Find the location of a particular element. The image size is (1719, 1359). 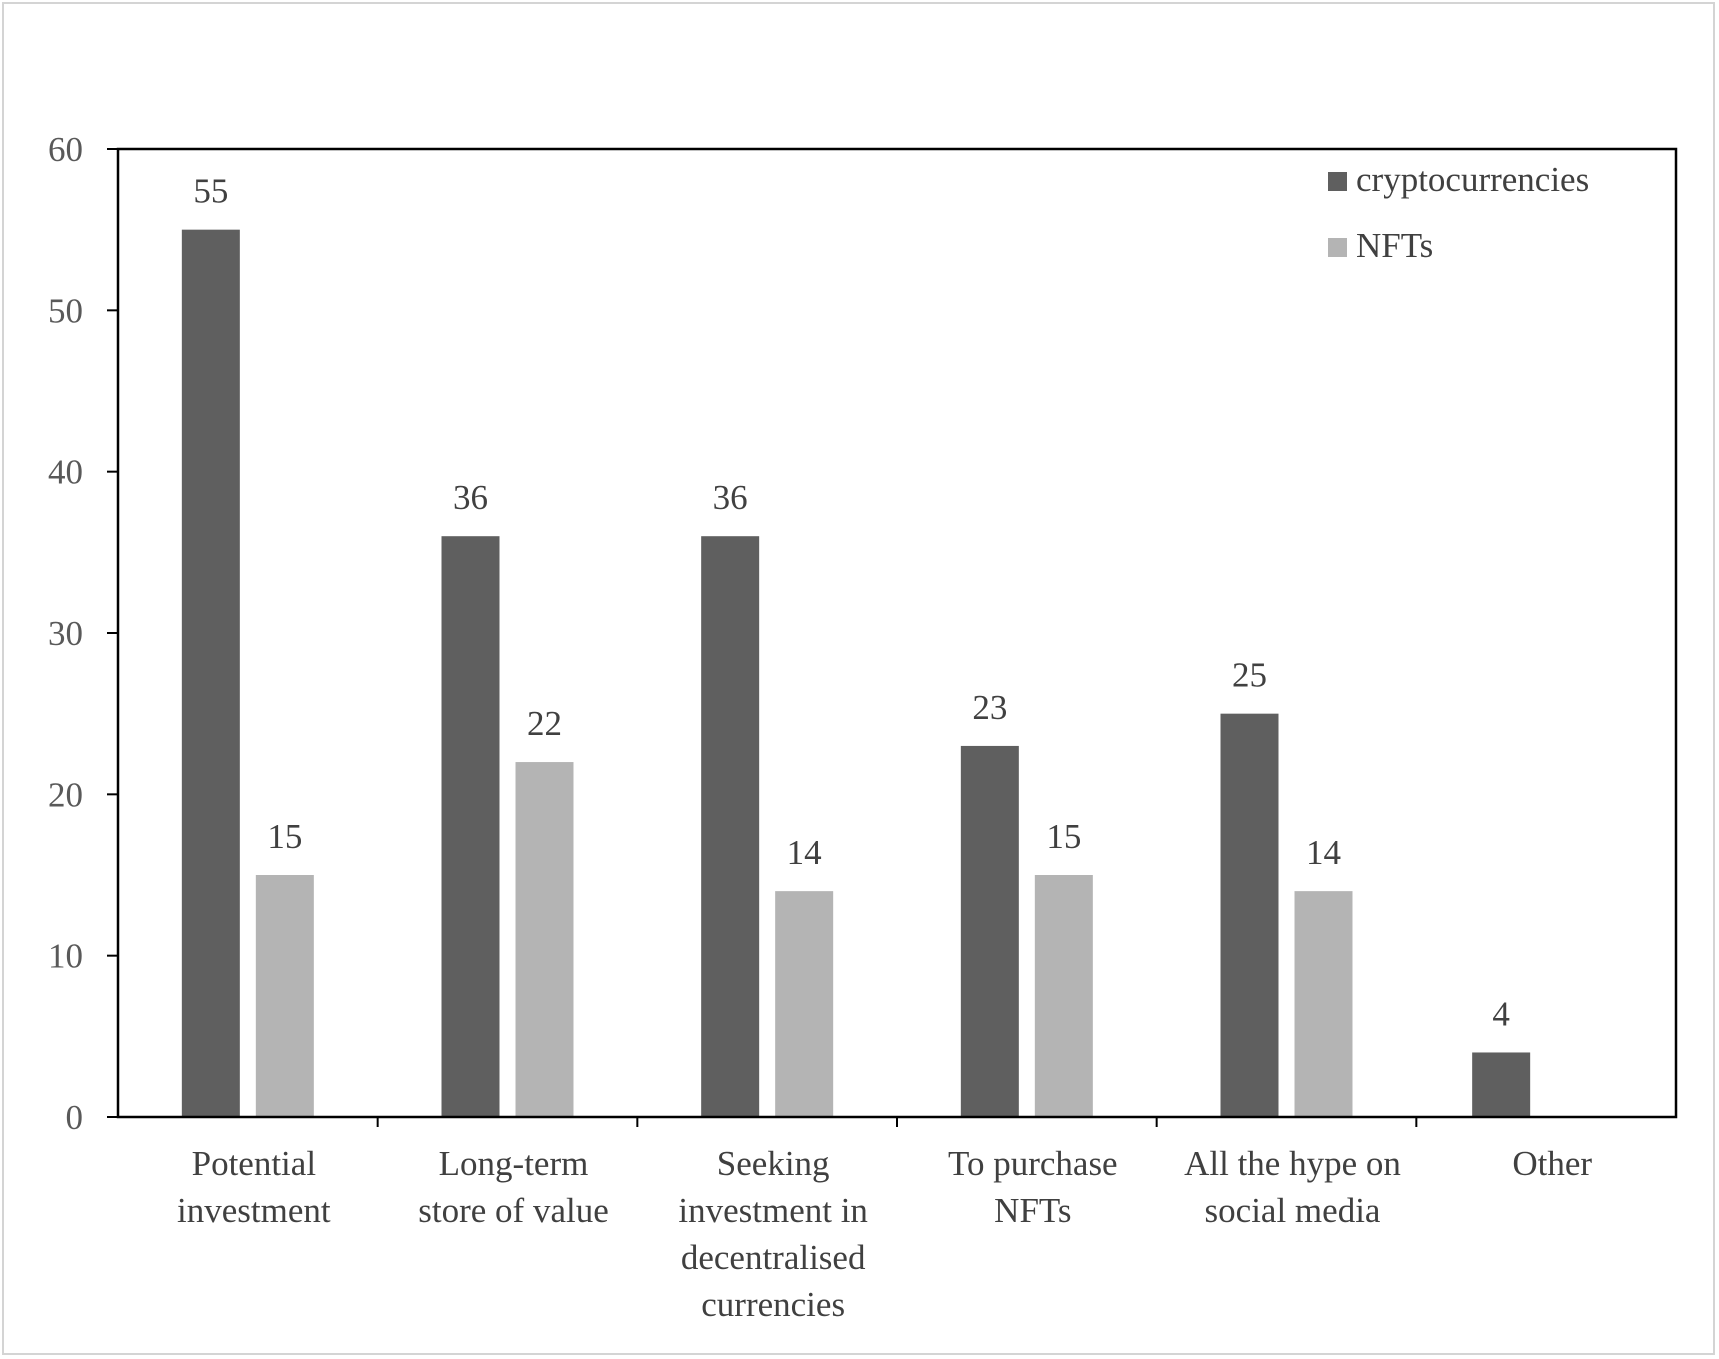

legend: cryptocurrencies NFTs is located at coordinates (1458, 212).